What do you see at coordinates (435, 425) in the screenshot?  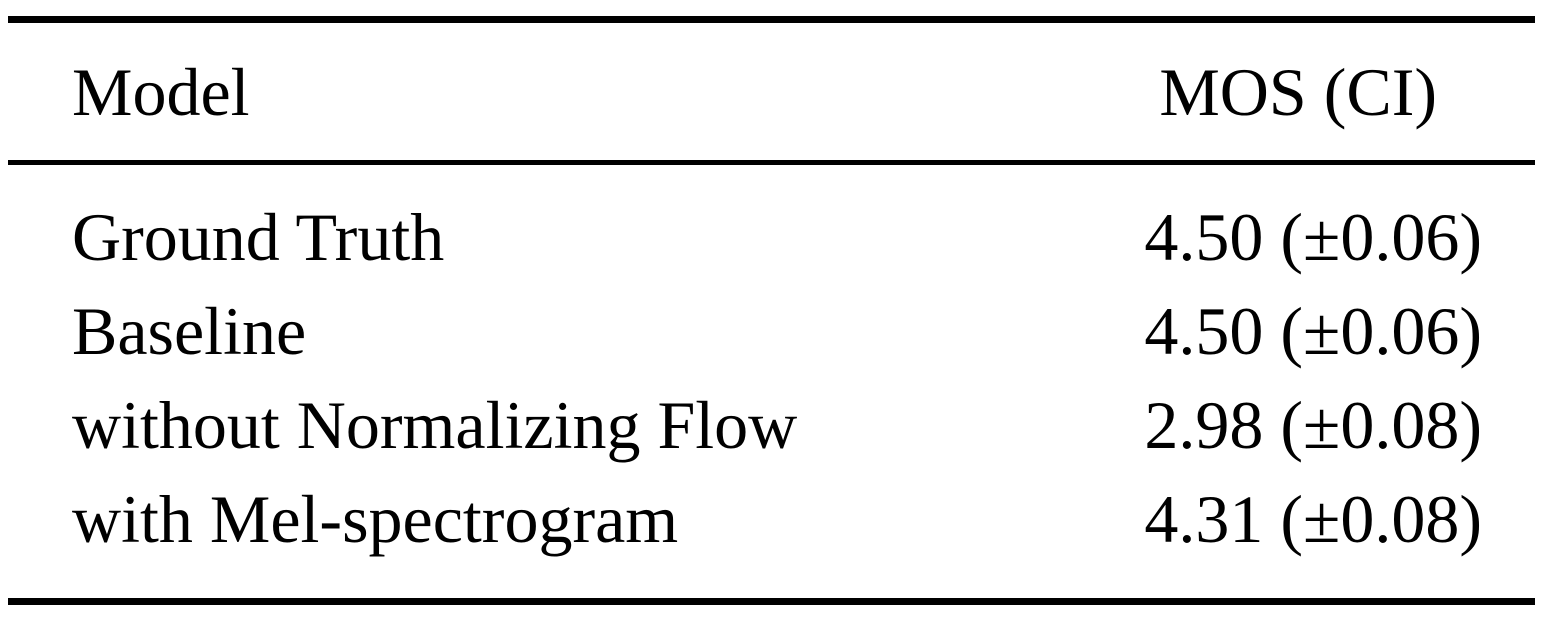 I see `model-cell: without Normalizing Flow` at bounding box center [435, 425].